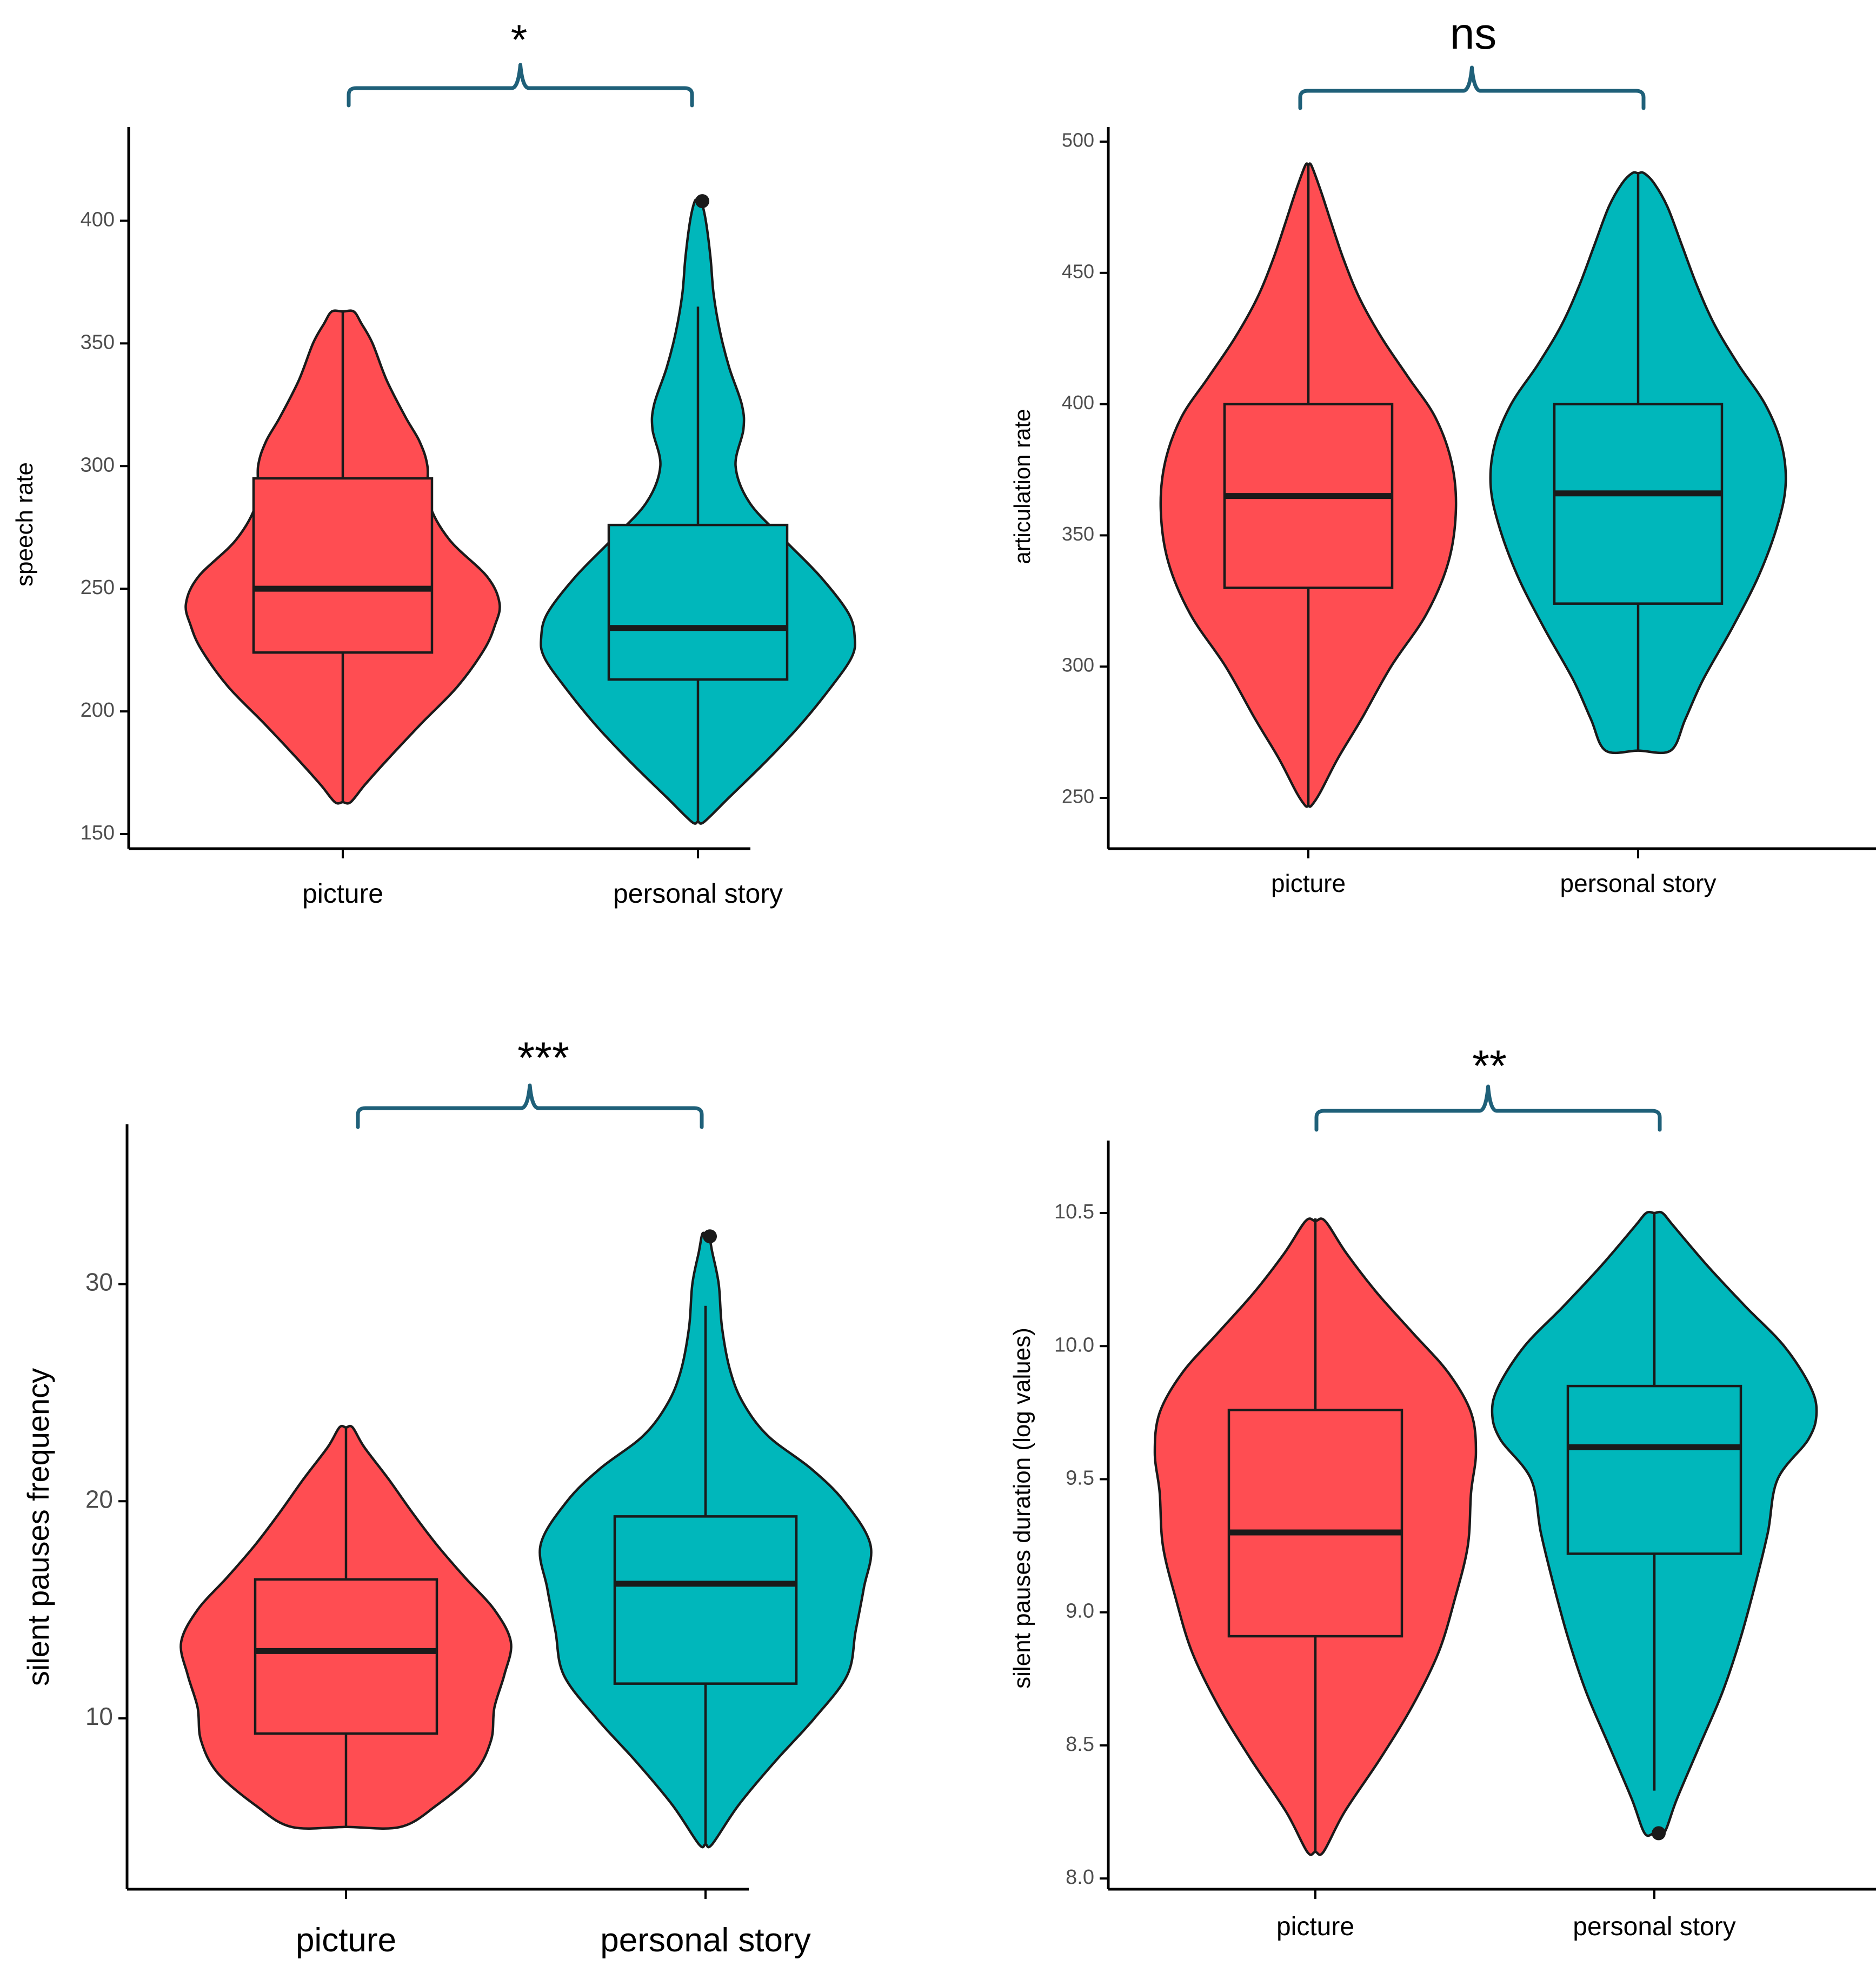  Describe the element at coordinates (1080, 1877) in the screenshot. I see `y-tick-label: 8.0` at that location.